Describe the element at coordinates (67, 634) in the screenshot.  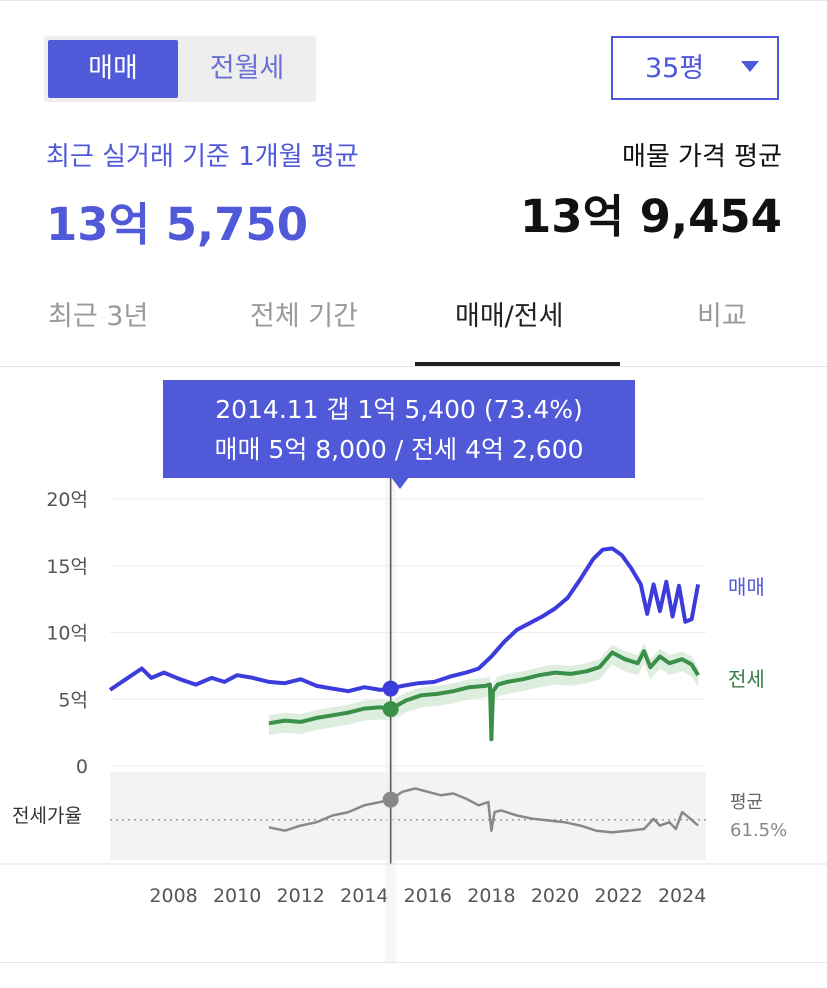
I see `y-tick-label: 10억` at that location.